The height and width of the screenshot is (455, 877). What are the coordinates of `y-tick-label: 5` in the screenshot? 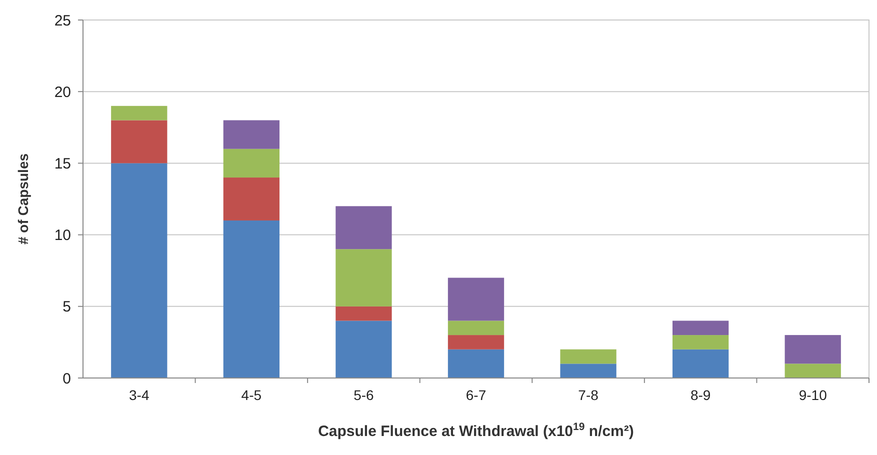 It's located at (66, 307).